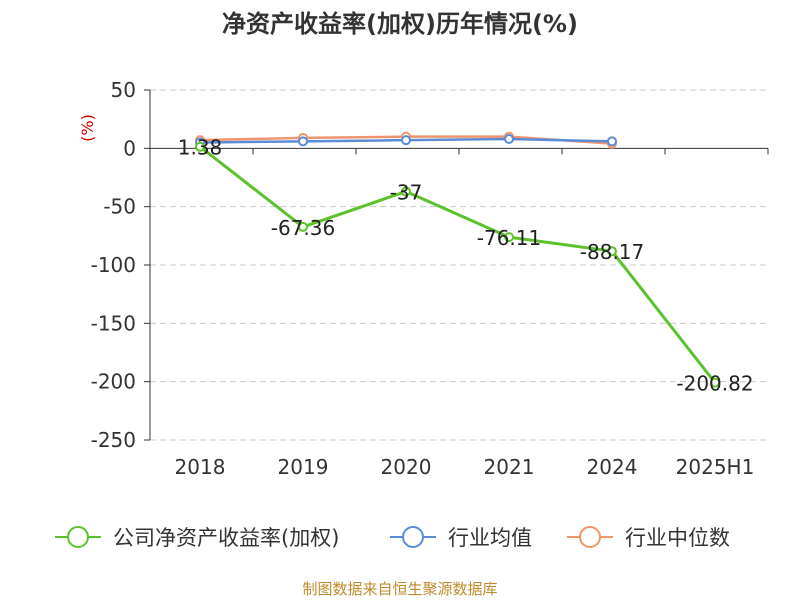 Image resolution: width=800 pixels, height=600 pixels. I want to click on data-label: -76.11, so click(509, 238).